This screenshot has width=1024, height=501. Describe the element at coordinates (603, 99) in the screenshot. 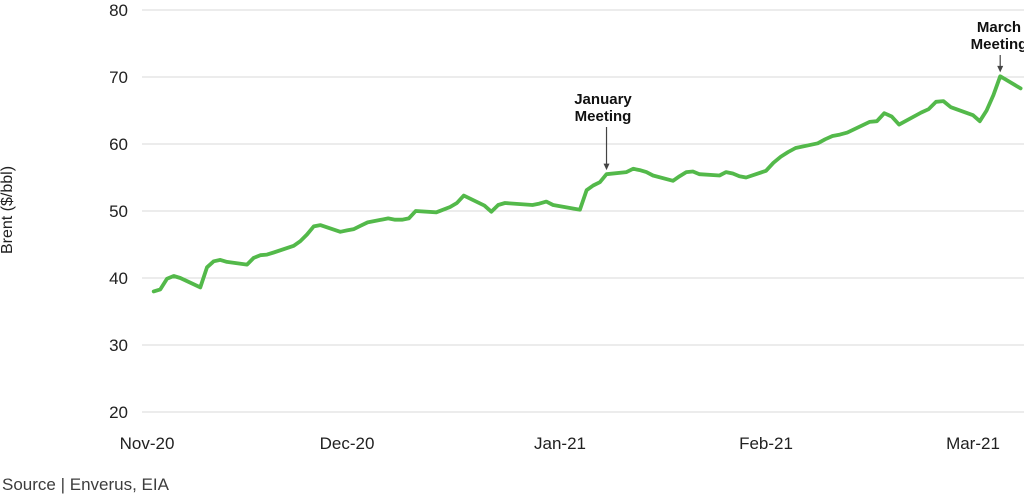

I see `annotation-label-line1: January` at that location.